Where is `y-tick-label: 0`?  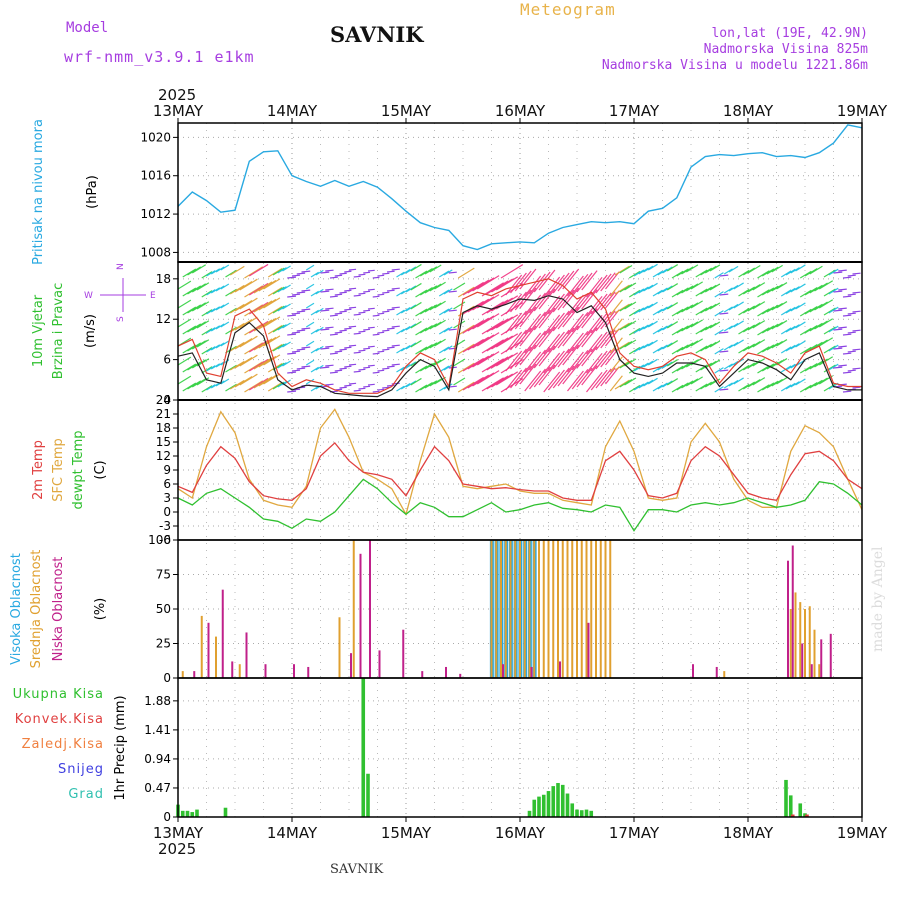
y-tick-label: 0 is located at coordinates (167, 678).